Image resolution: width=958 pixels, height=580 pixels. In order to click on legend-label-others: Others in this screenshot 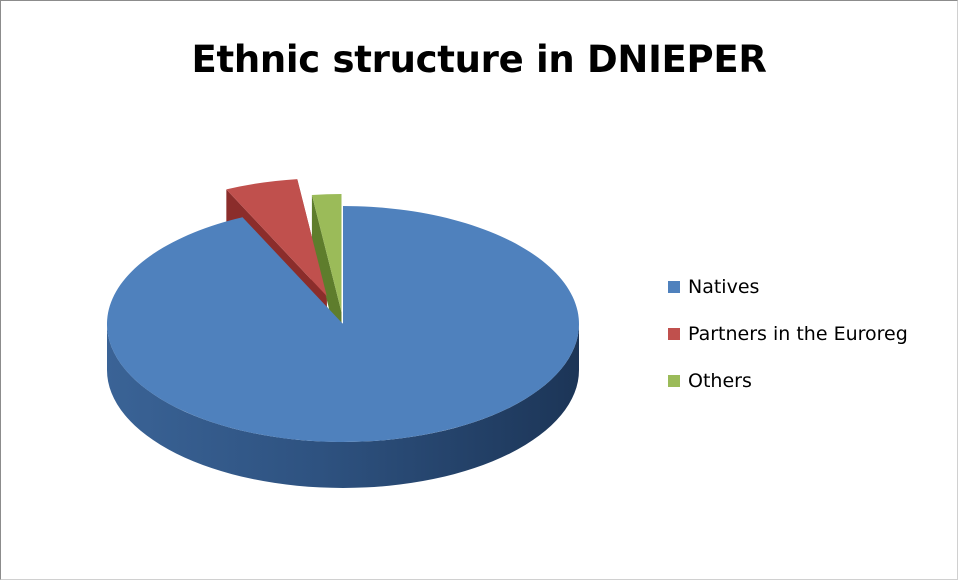, I will do `click(720, 381)`.